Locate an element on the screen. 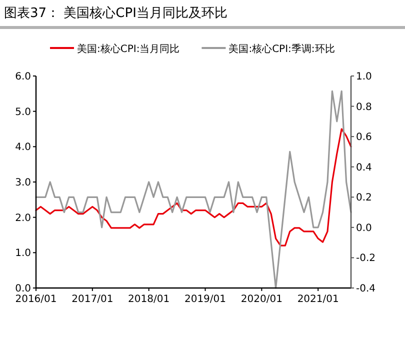 This screenshot has height=340, width=405. y-tick-label: 3.0 is located at coordinates (23, 183).